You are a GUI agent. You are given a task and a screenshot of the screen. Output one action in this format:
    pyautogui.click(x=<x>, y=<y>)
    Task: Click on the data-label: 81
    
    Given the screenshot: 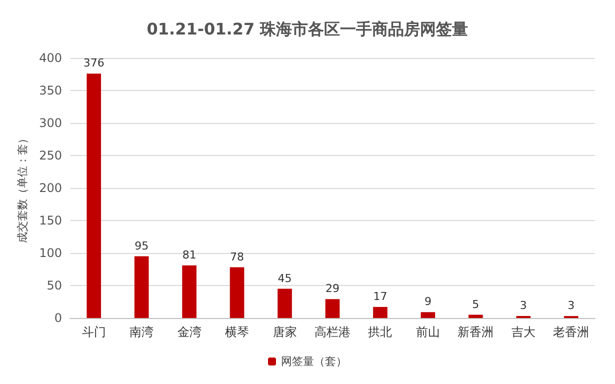 What is the action you would take?
    pyautogui.click(x=189, y=255)
    